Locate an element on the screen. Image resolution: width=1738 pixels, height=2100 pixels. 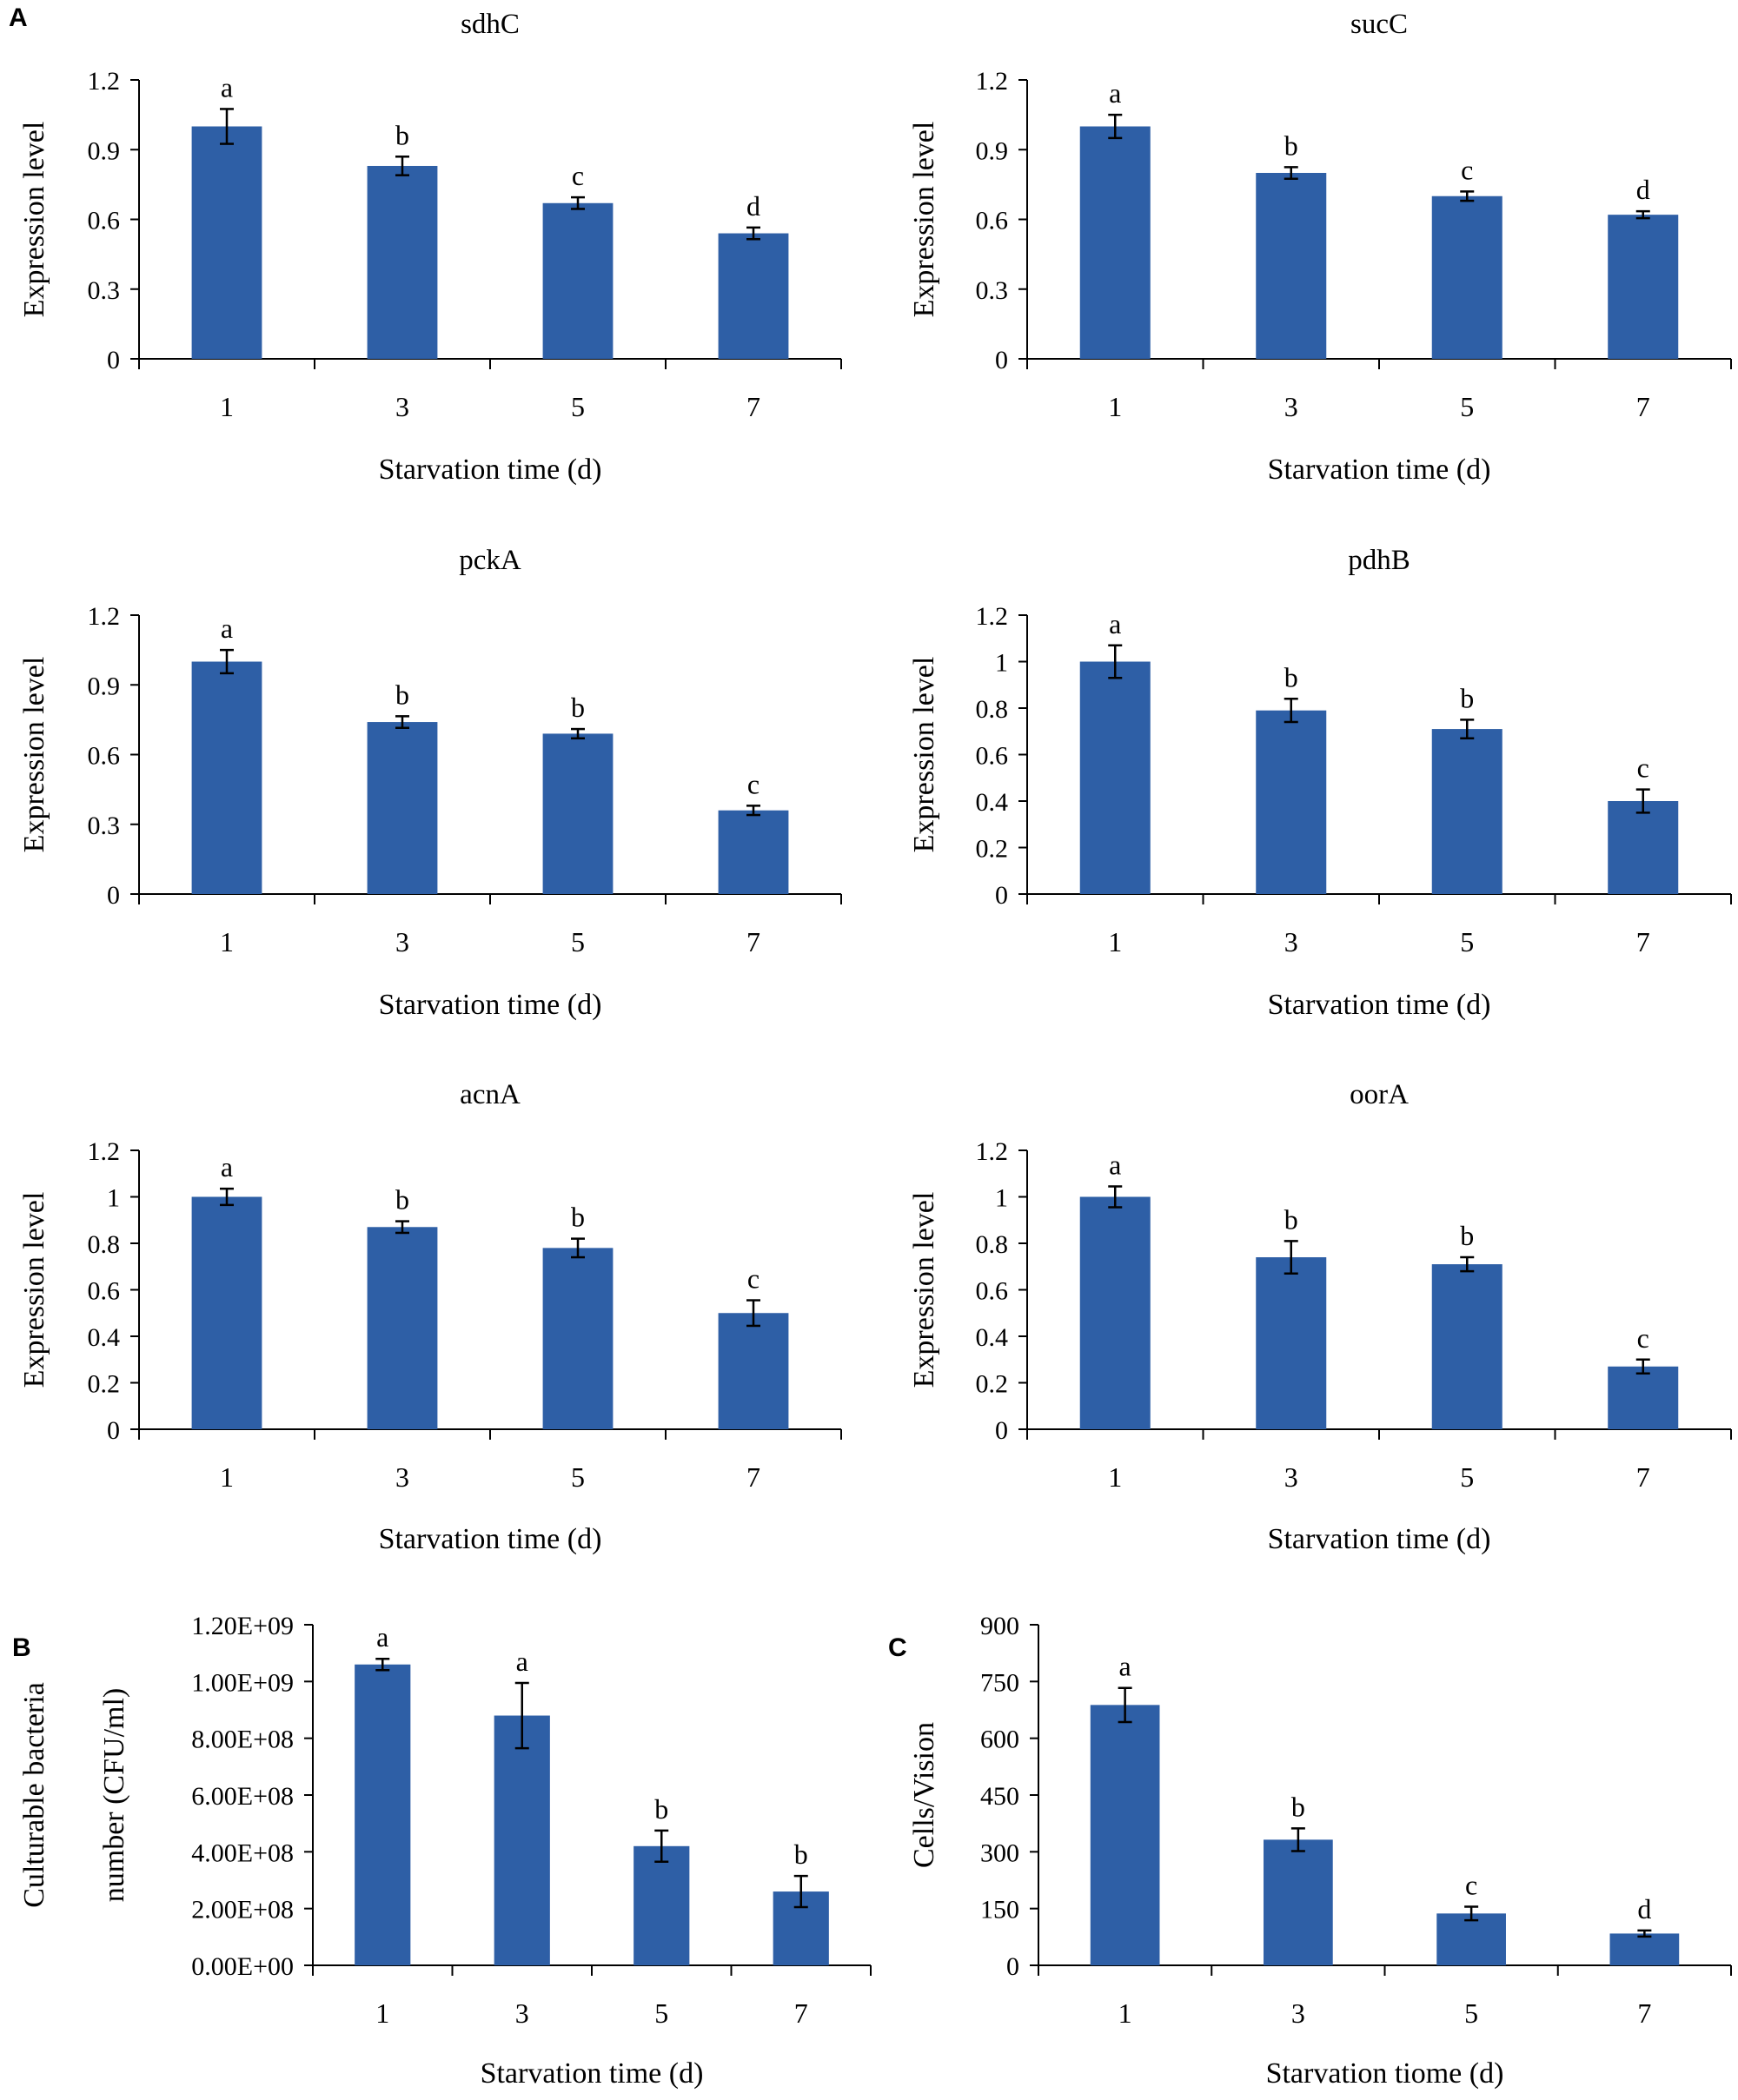
chart-title: pckA is located at coordinates (490, 560).